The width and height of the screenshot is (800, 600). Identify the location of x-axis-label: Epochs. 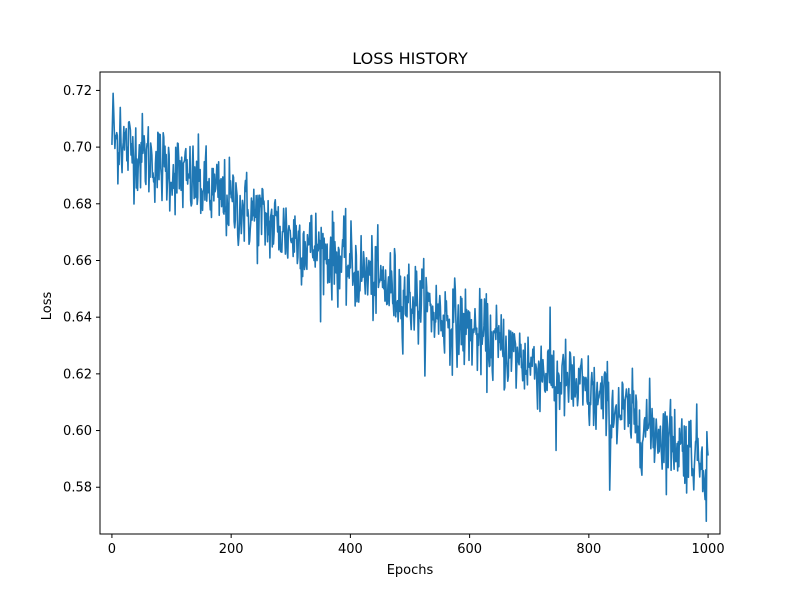
(410, 570).